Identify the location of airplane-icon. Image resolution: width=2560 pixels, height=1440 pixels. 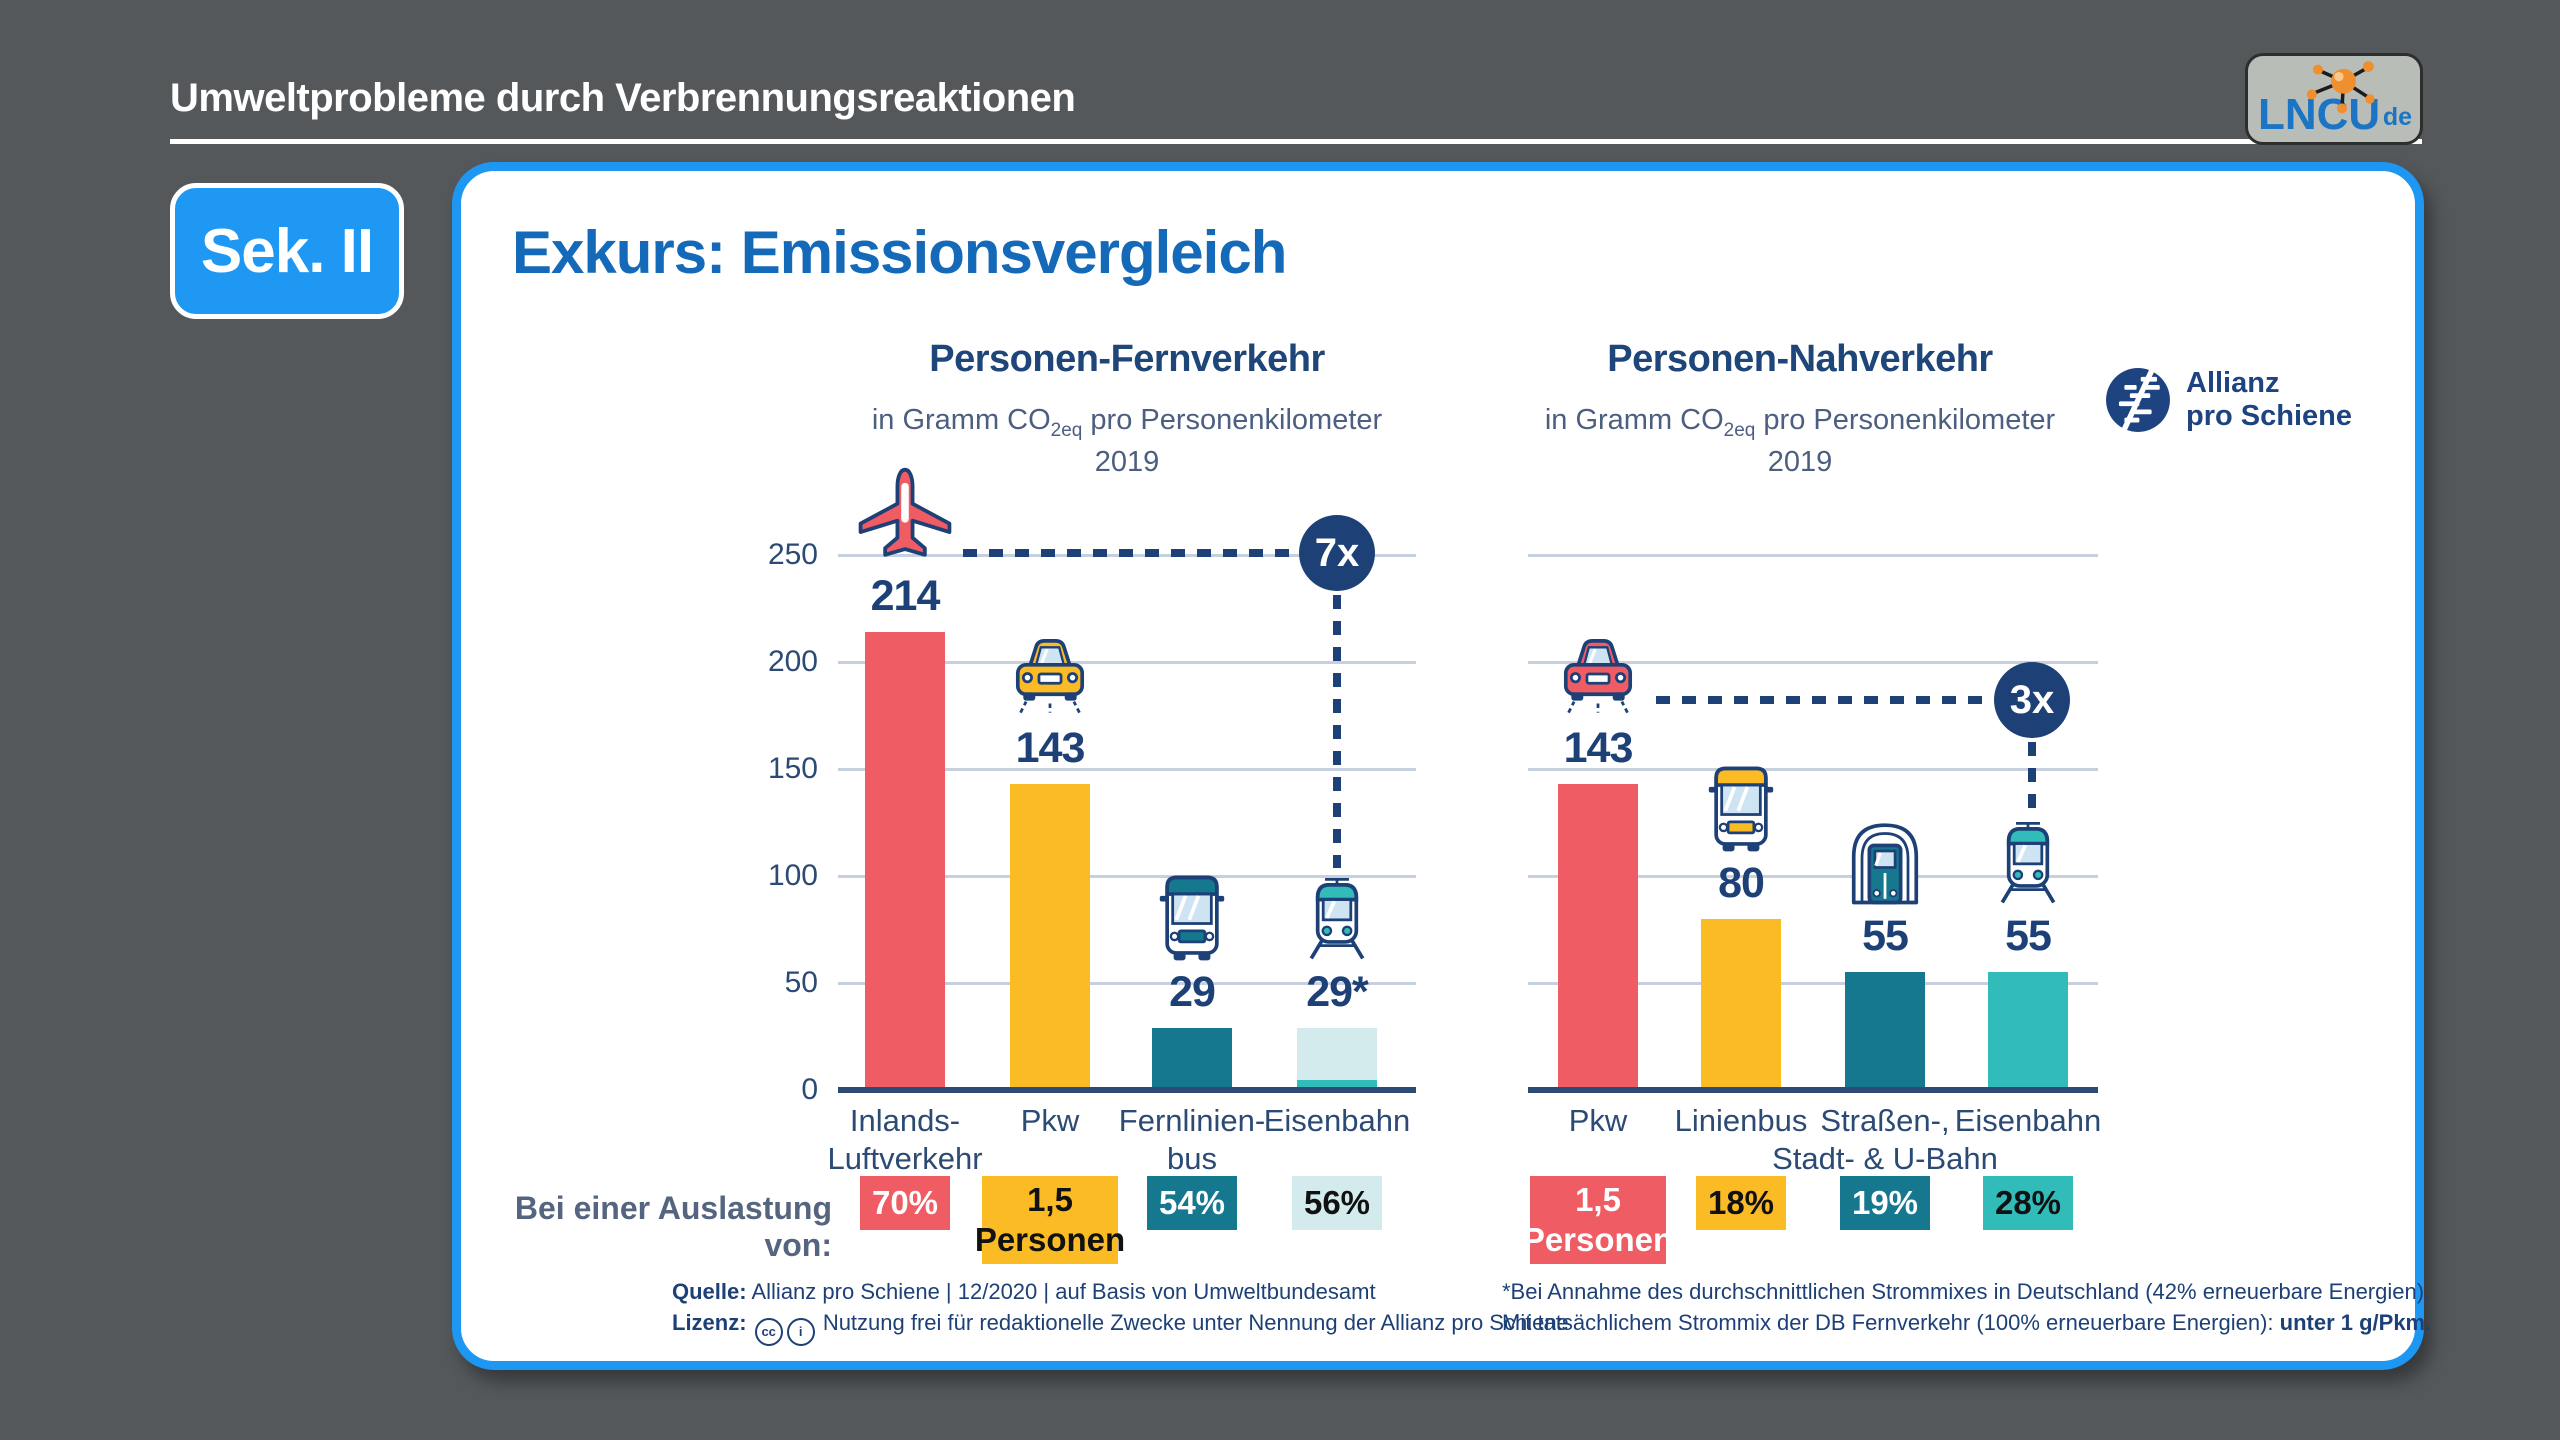
(905, 516).